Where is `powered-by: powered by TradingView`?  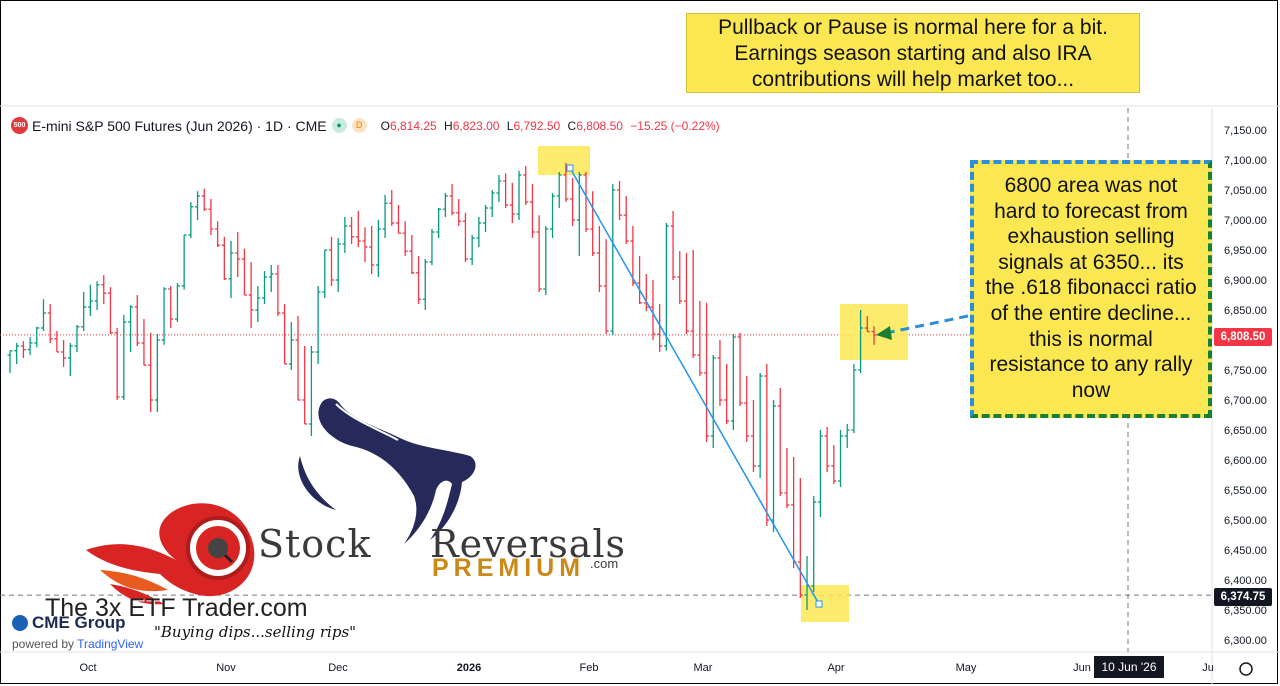
powered-by: powered by TradingView is located at coordinates (77, 644).